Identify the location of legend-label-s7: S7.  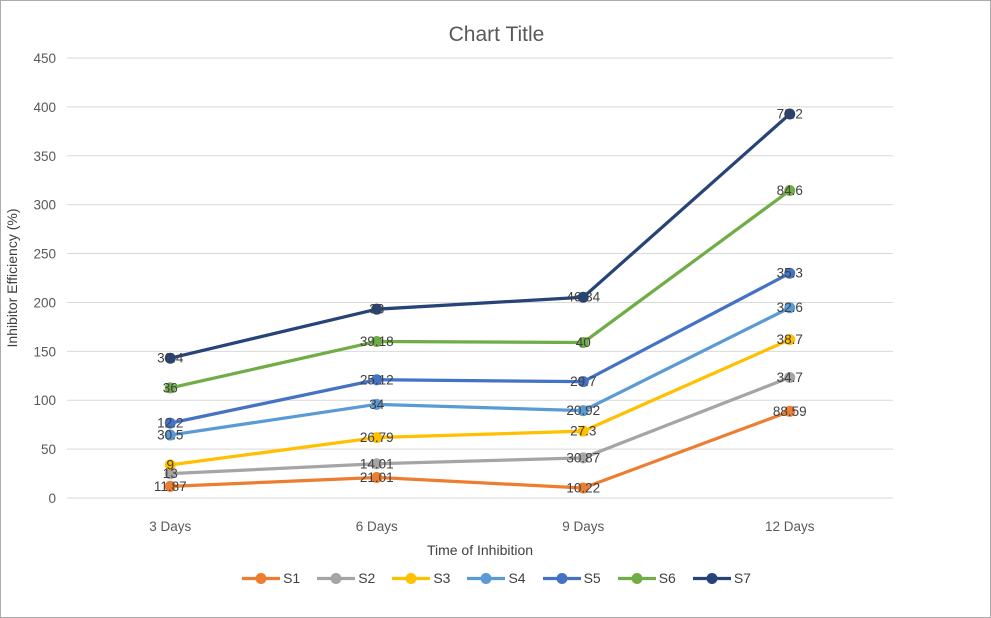
(742, 578).